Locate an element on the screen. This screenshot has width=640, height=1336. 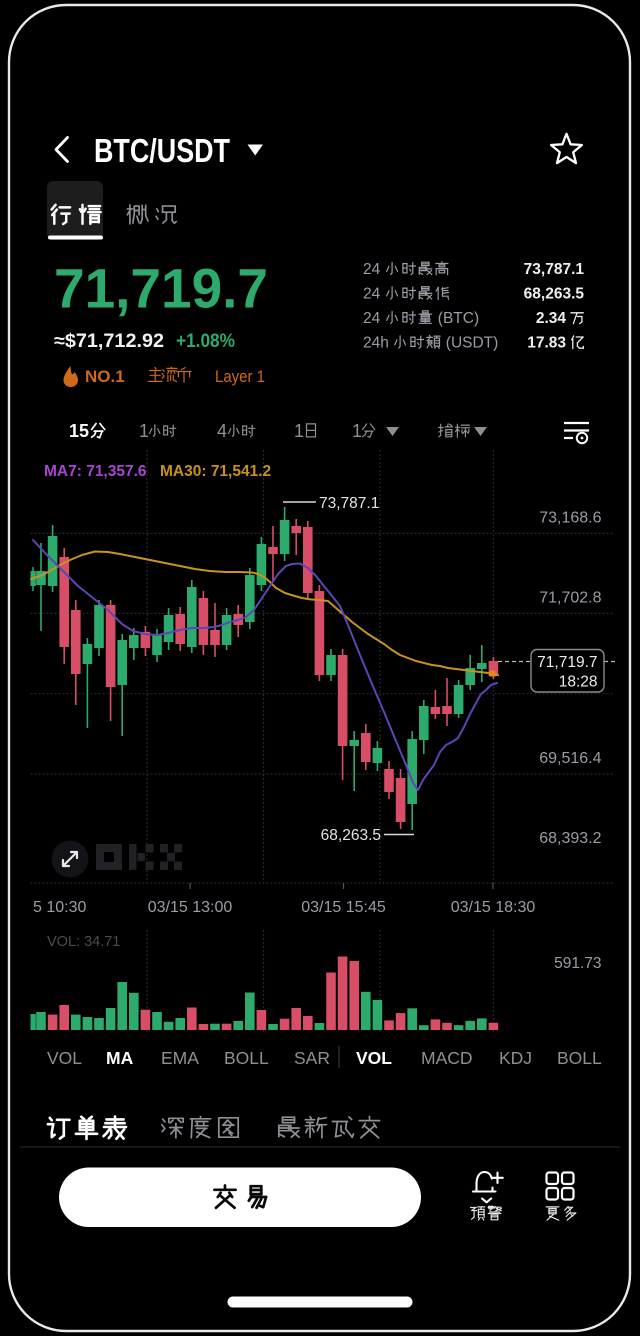
svg-text: 18:28 is located at coordinates (578, 682).